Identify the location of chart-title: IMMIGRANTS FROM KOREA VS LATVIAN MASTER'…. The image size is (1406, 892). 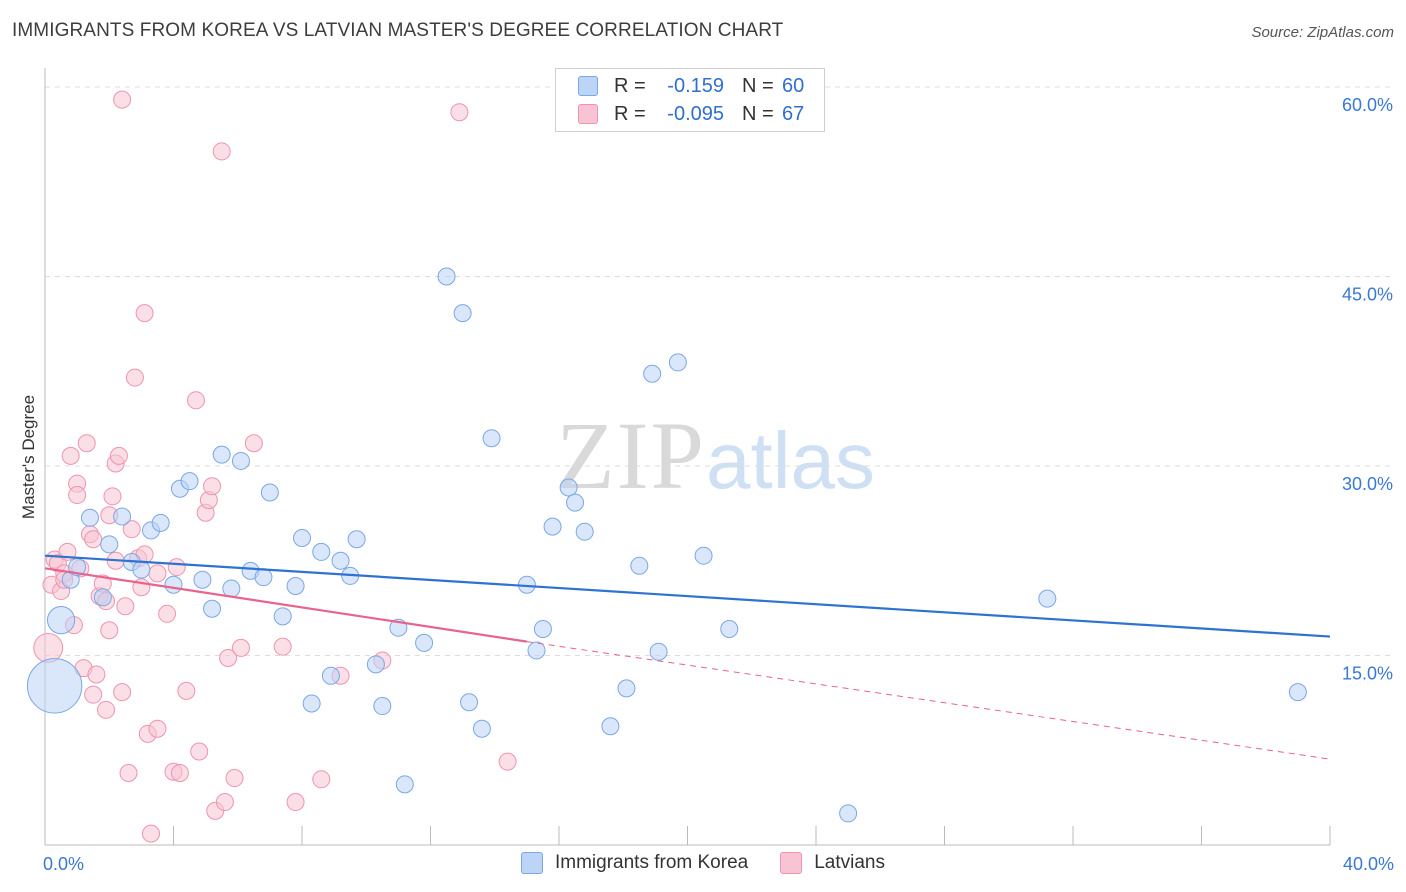
(398, 30).